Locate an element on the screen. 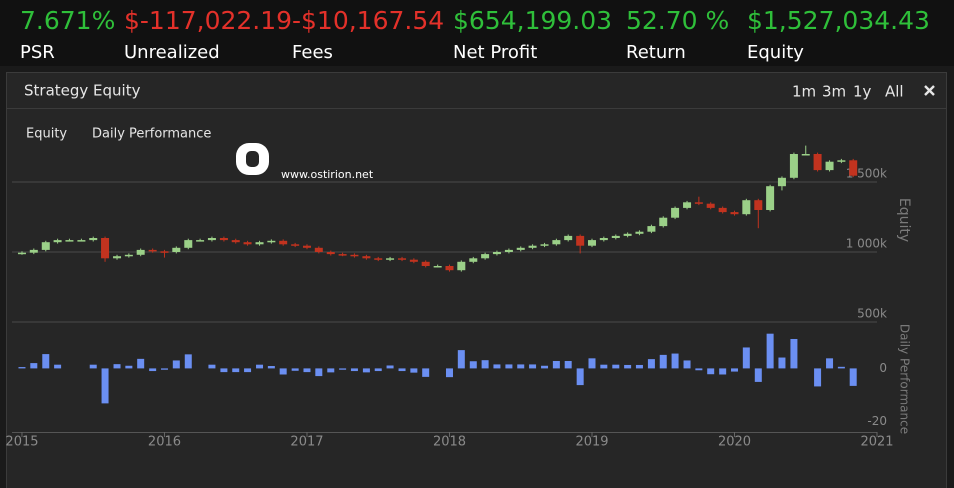 The height and width of the screenshot is (488, 954). x-tick-label: 2019 is located at coordinates (591, 442).